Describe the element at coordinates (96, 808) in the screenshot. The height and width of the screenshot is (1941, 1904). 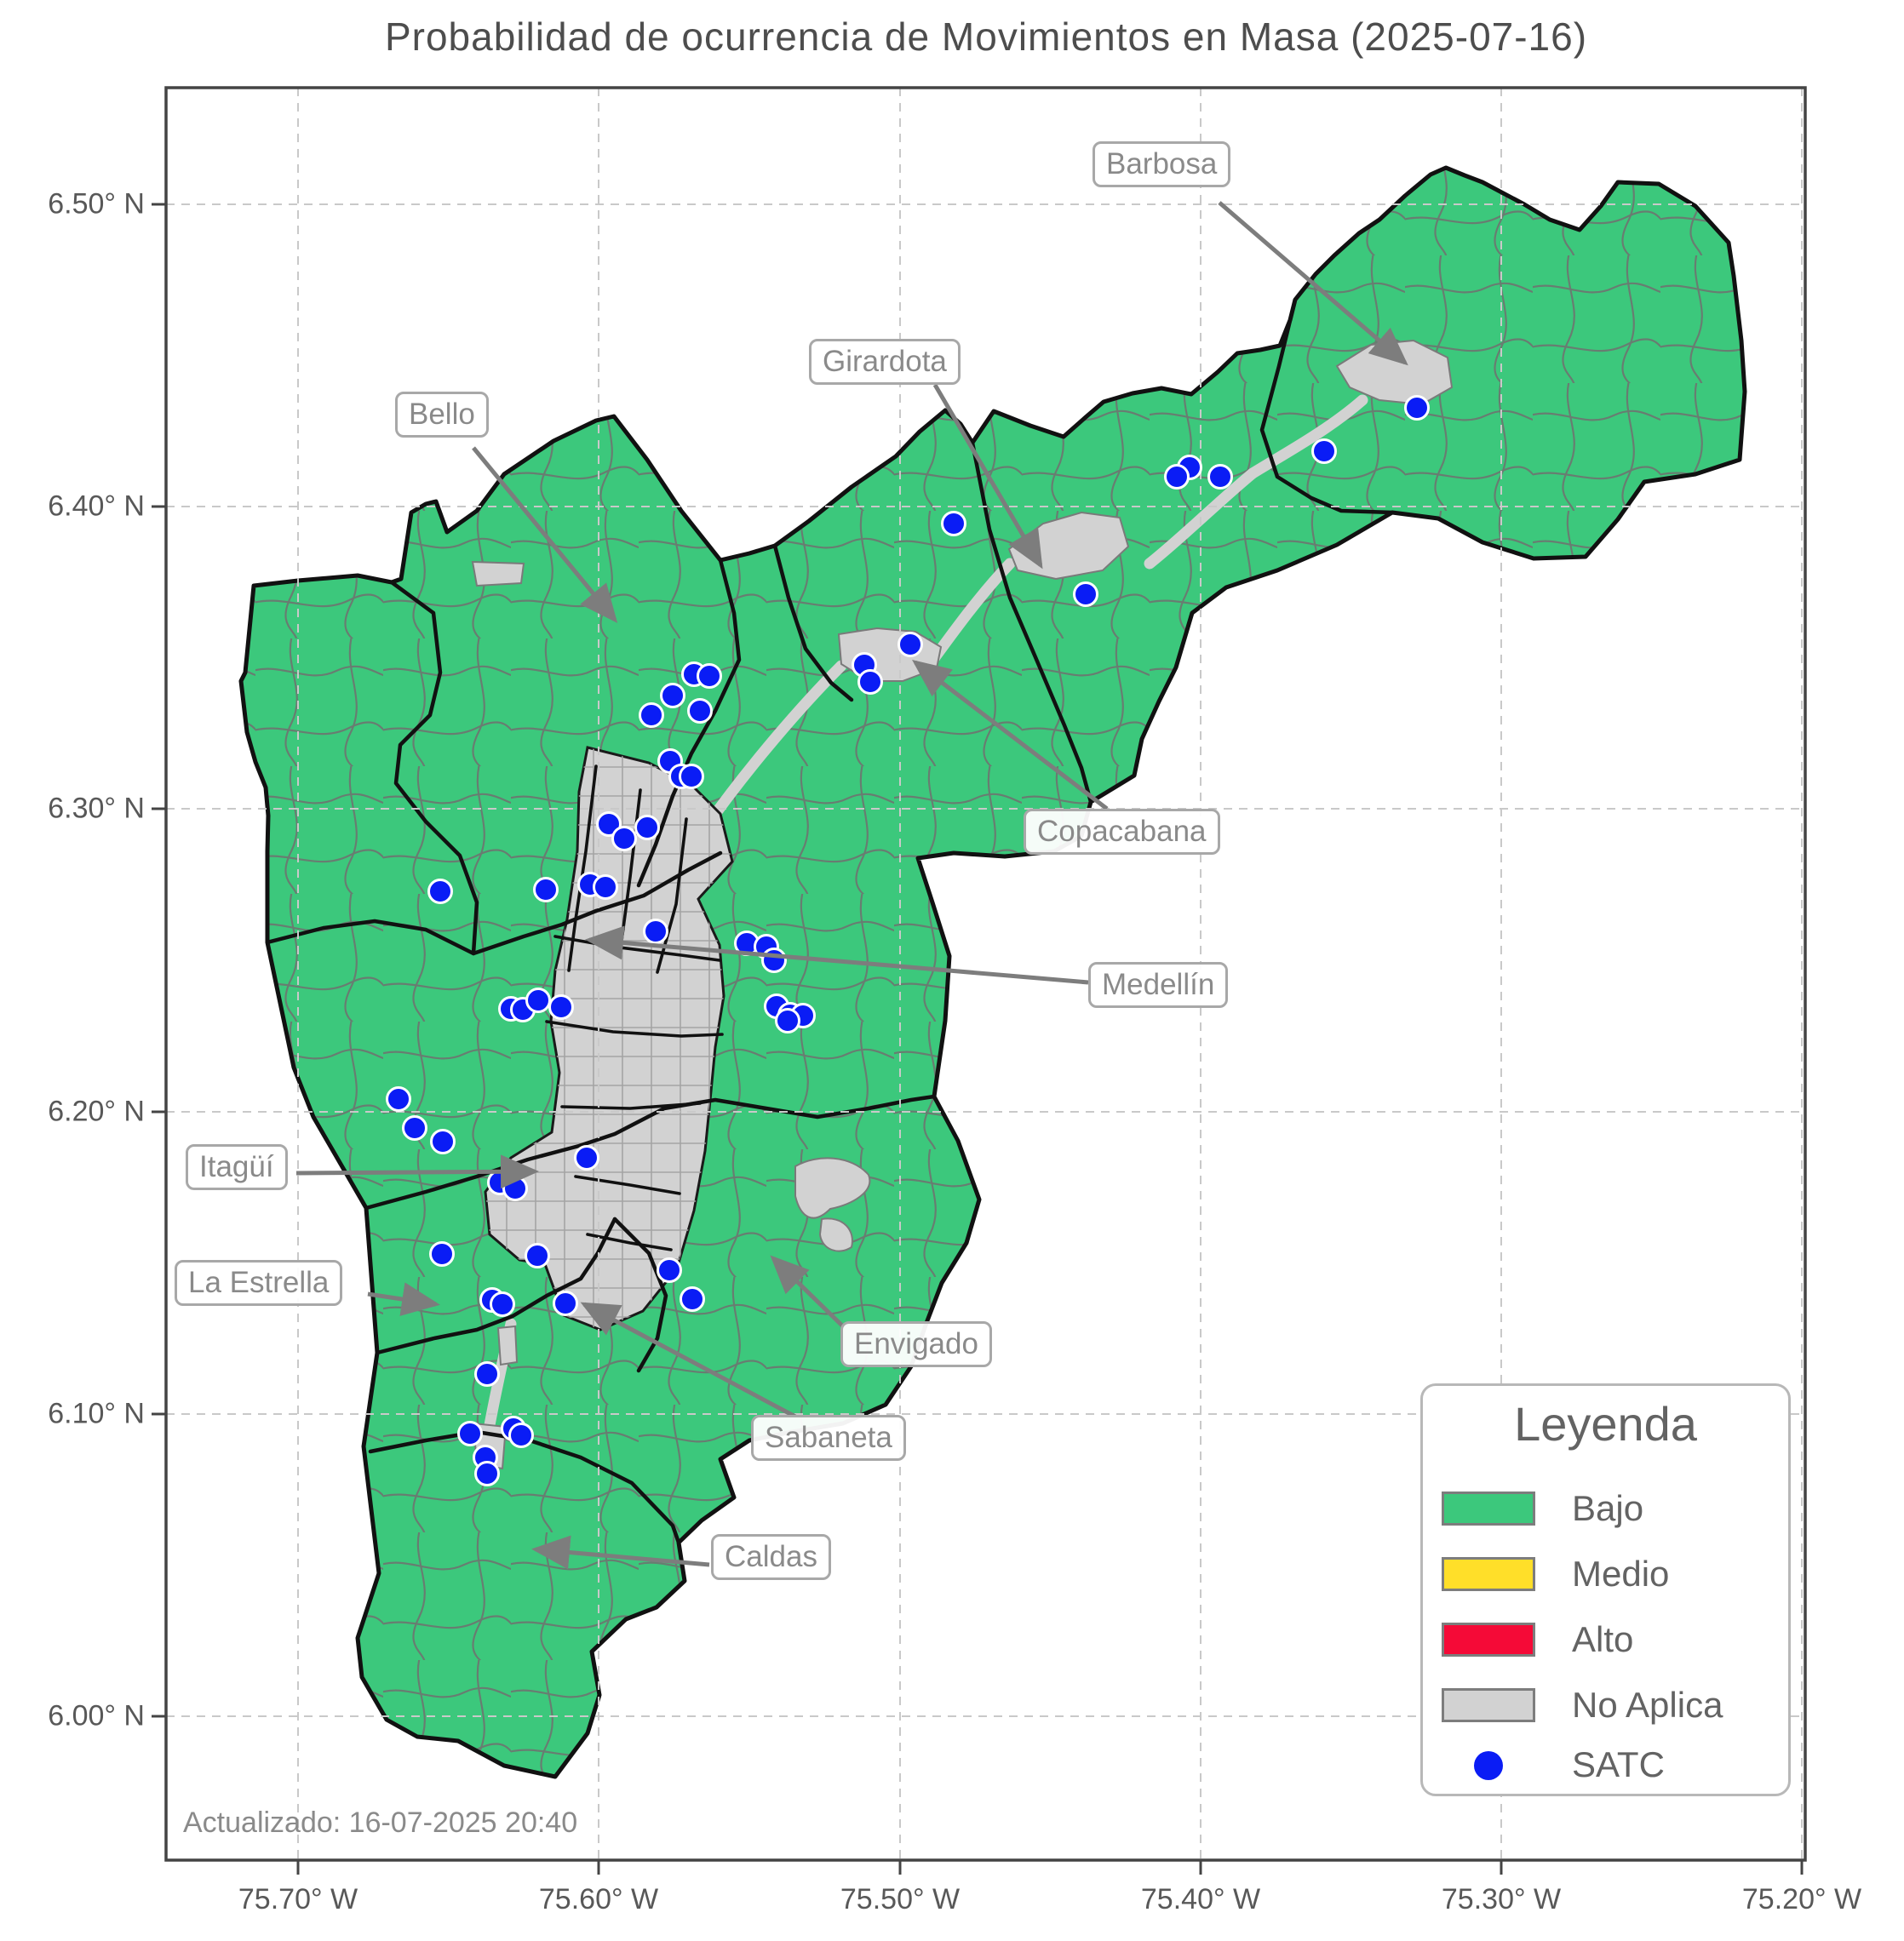
I see `y-tick-label: 6.30° N` at that location.